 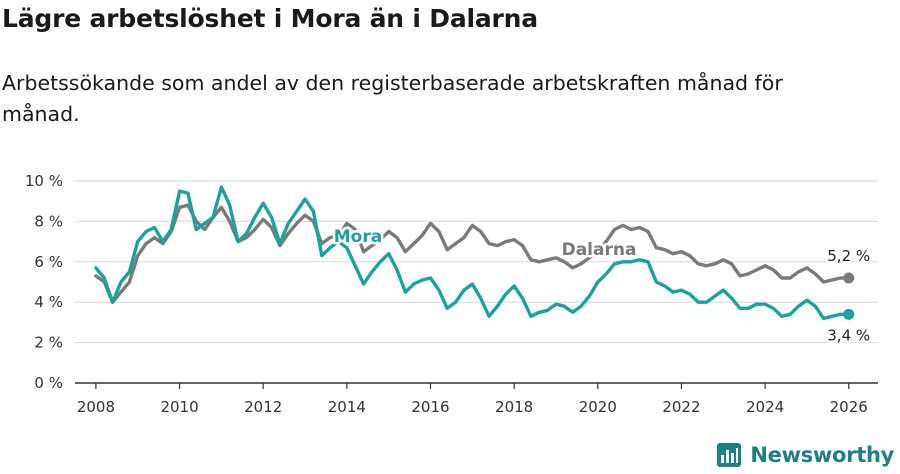 I want to click on y-tick-label: 6 %, so click(x=48, y=262).